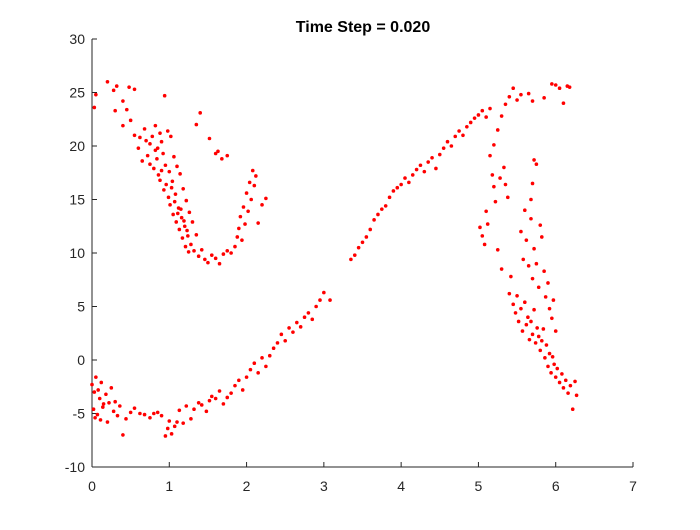 This screenshot has width=700, height=530. I want to click on y-tick-label: -5, so click(79, 414).